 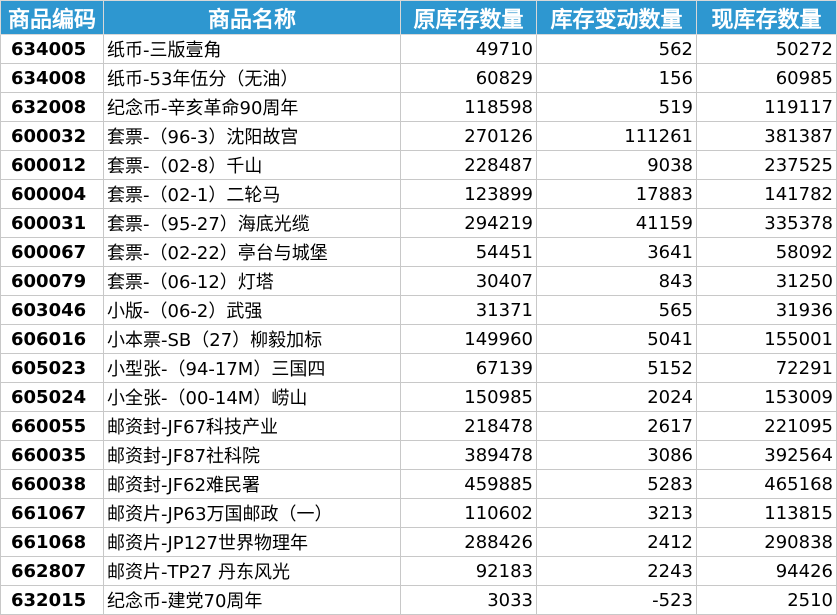 I want to click on original-stock-cell: 49710, so click(x=468, y=49).